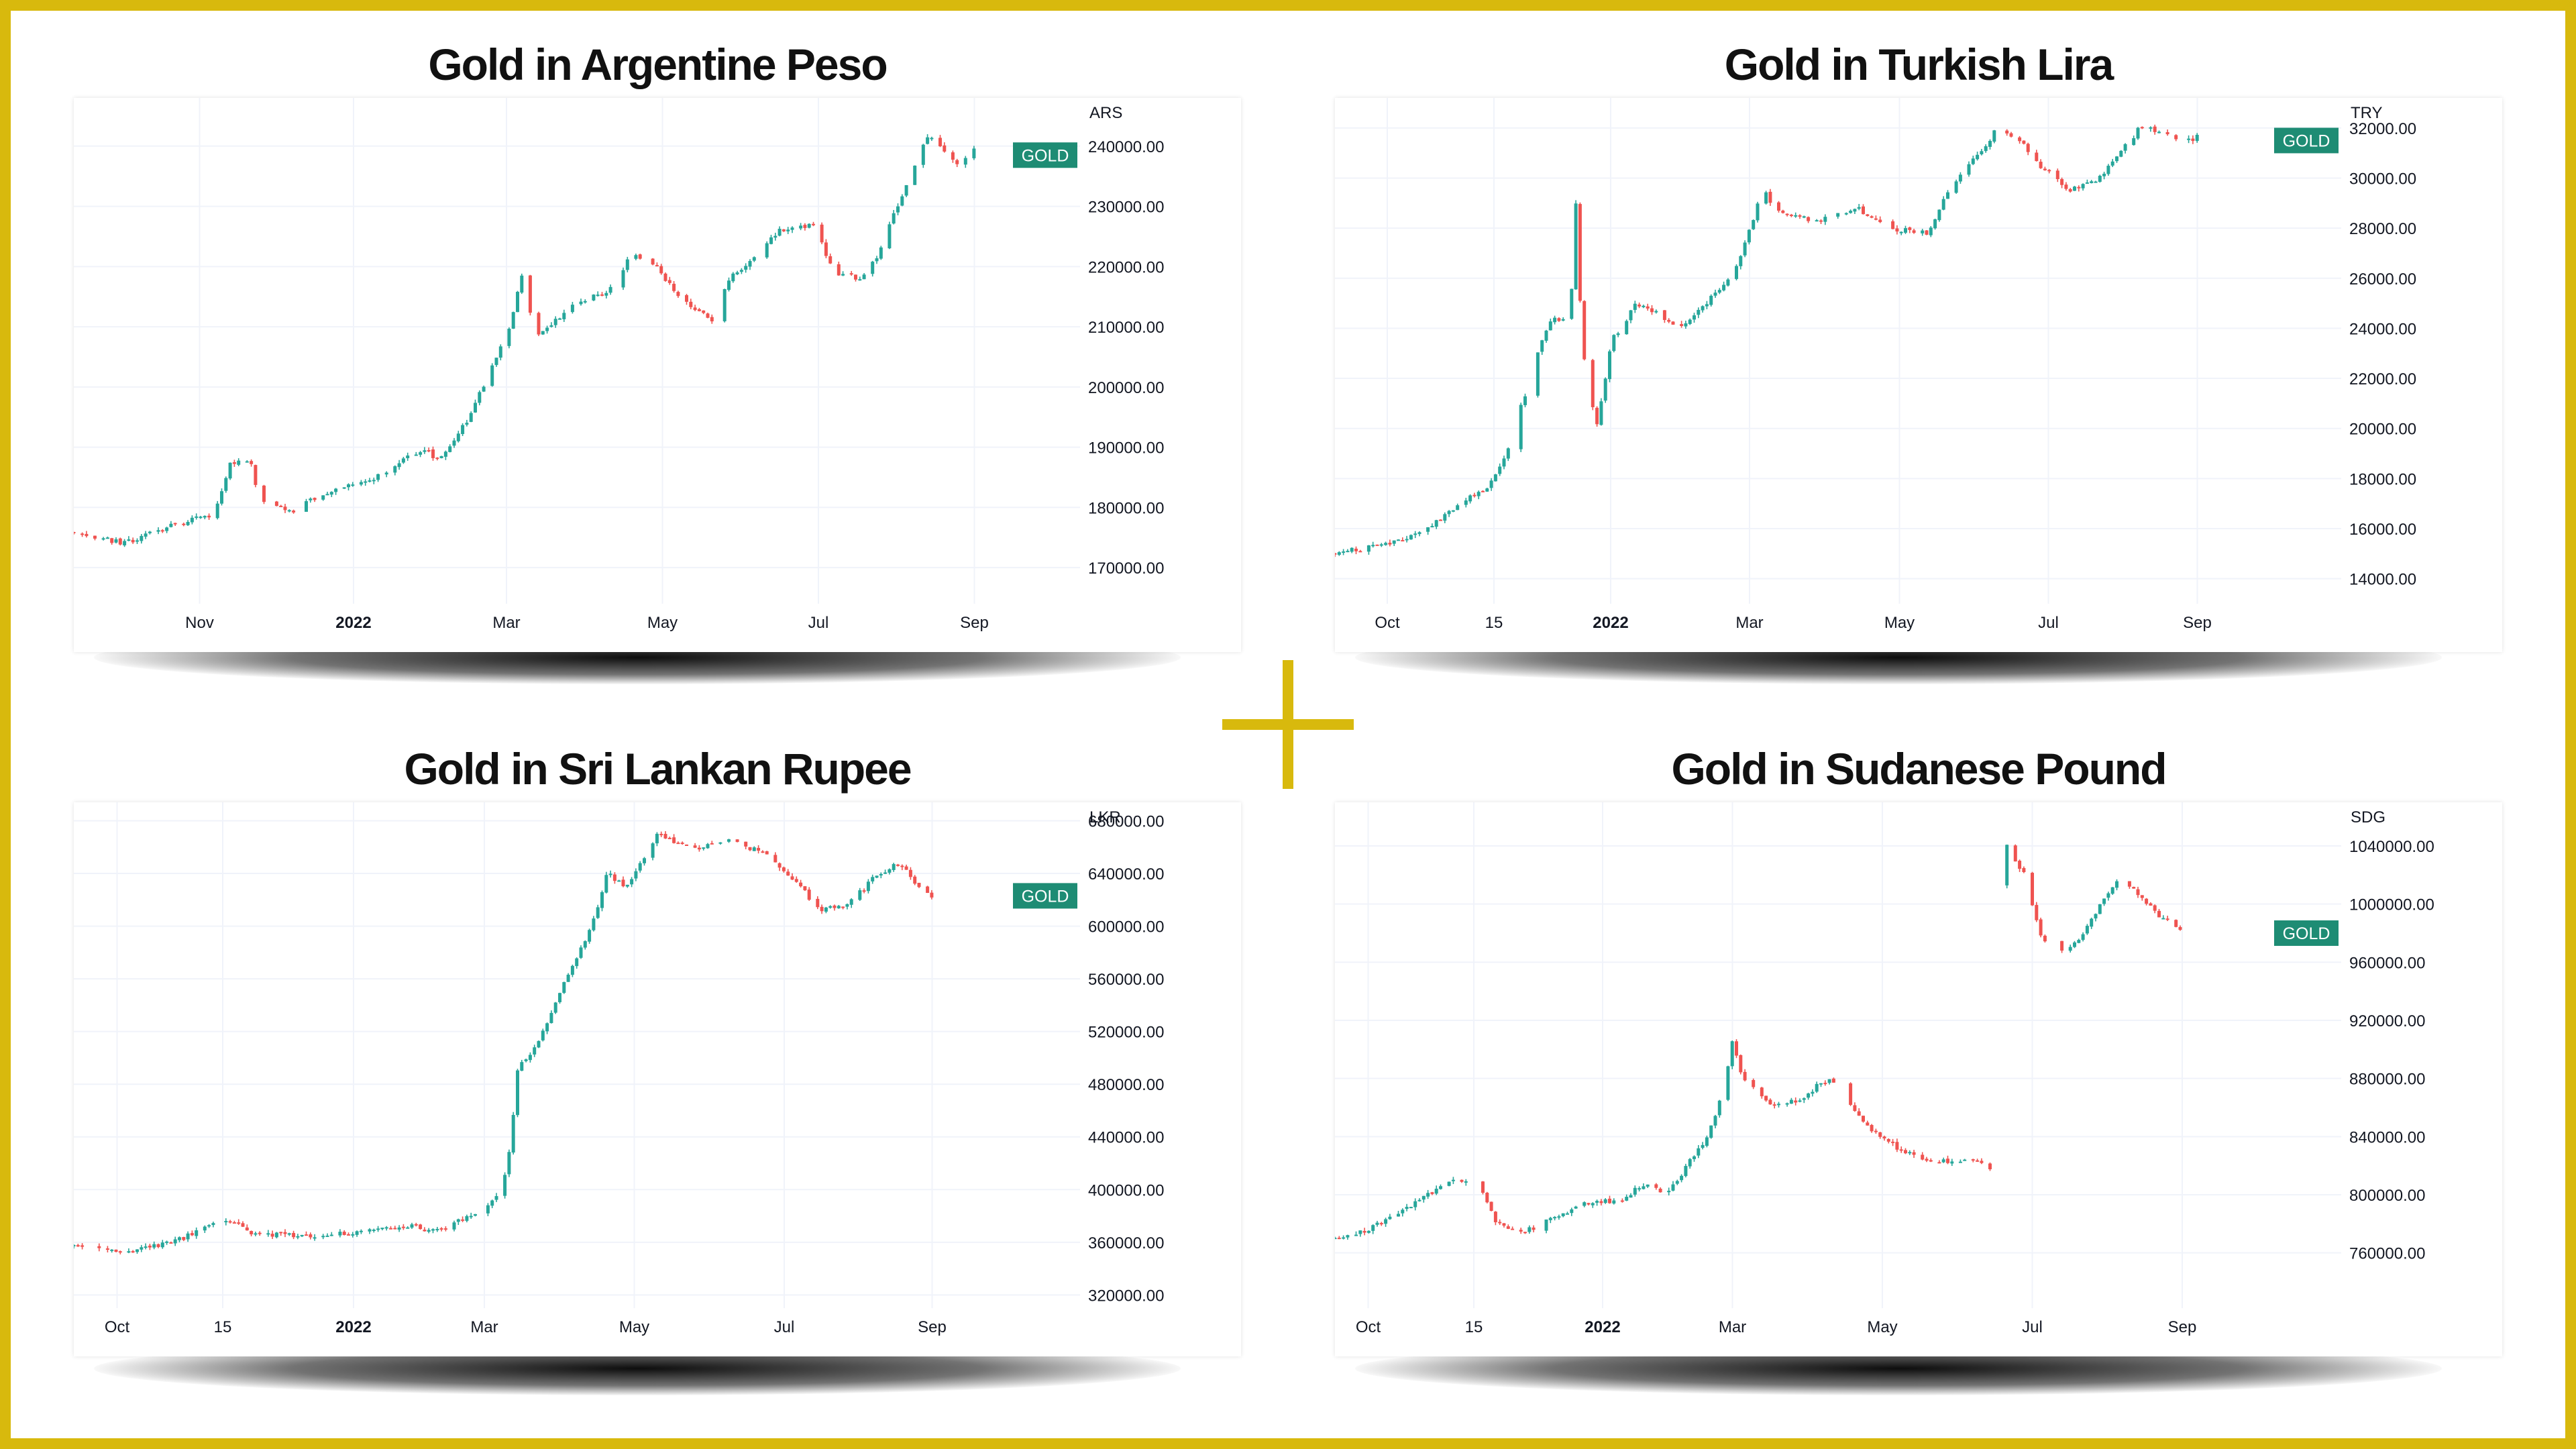 The image size is (2576, 1449). I want to click on y-tick-label: 480000.00, so click(1126, 1085).